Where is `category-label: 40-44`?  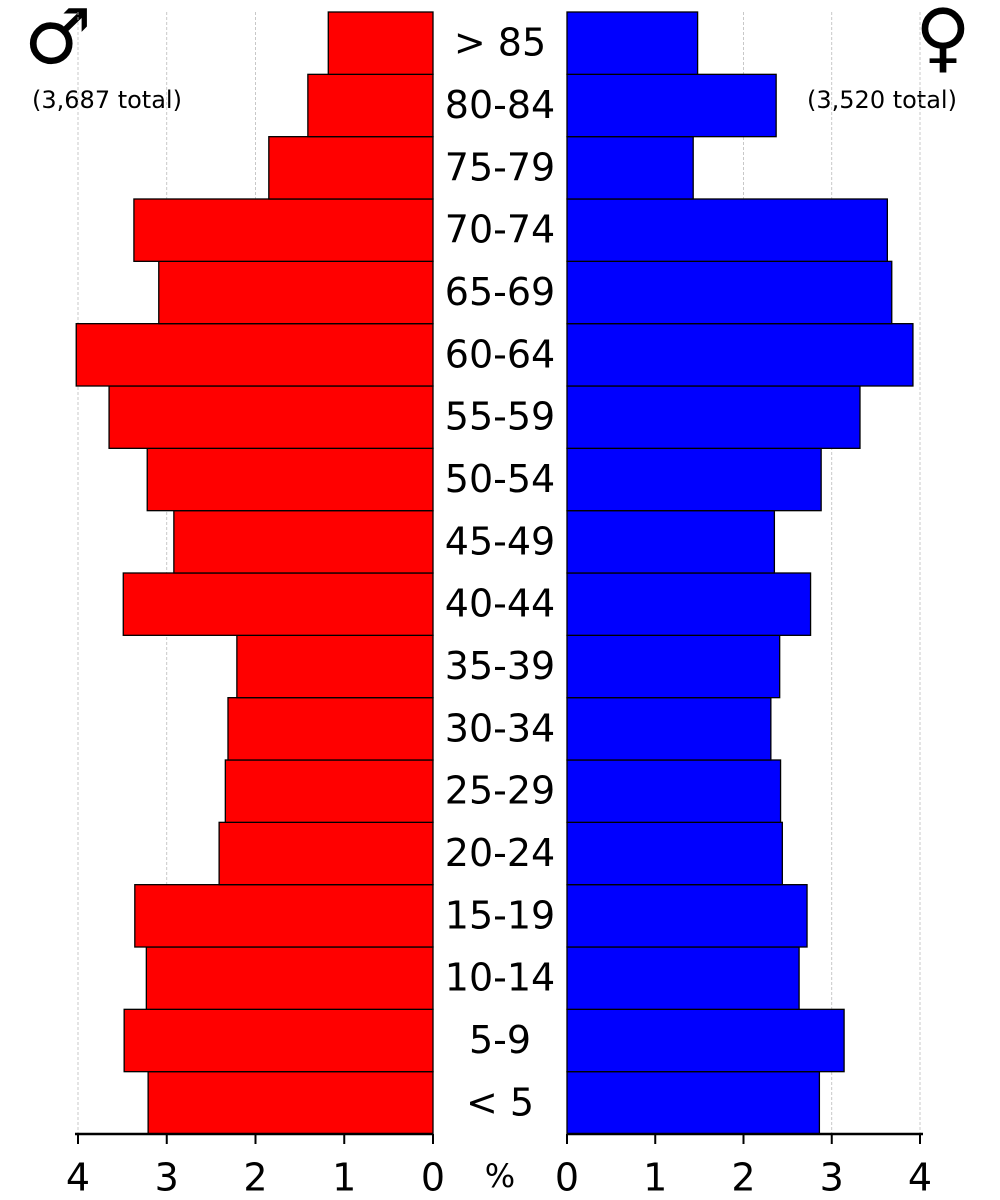
category-label: 40-44 is located at coordinates (500, 604).